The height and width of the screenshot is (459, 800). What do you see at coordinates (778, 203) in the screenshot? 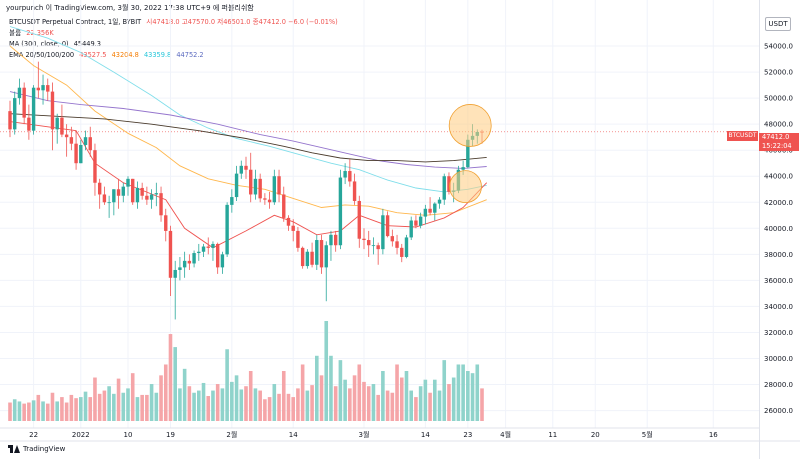
I see `y-tick-label: 42000.0` at bounding box center [778, 203].